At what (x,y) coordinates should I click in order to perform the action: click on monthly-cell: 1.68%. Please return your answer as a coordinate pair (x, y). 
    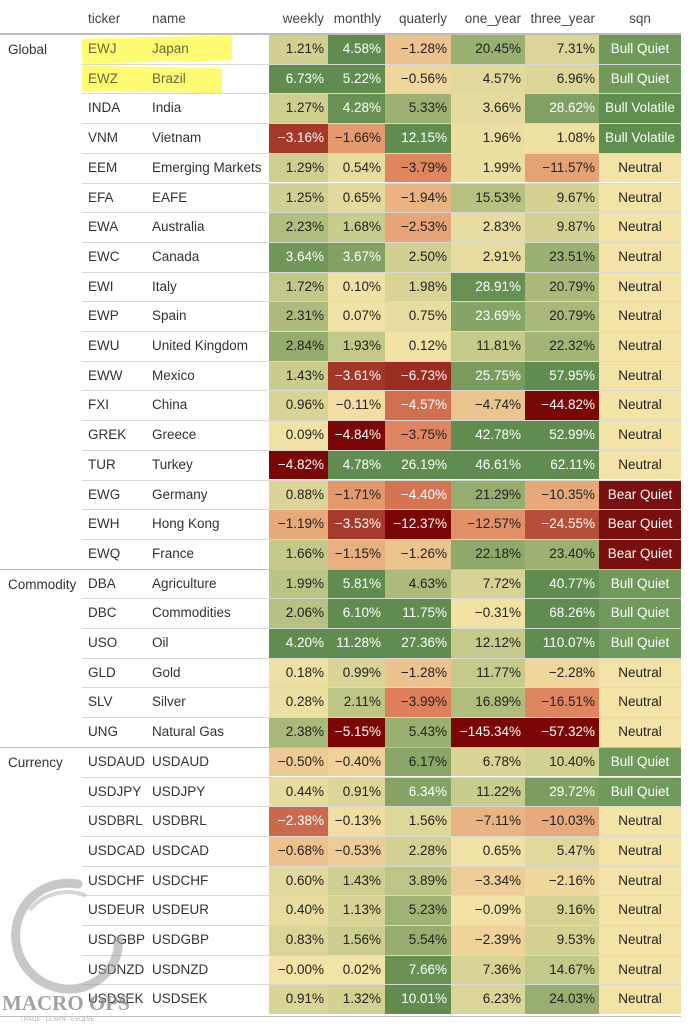
    Looking at the image, I should click on (356, 227).